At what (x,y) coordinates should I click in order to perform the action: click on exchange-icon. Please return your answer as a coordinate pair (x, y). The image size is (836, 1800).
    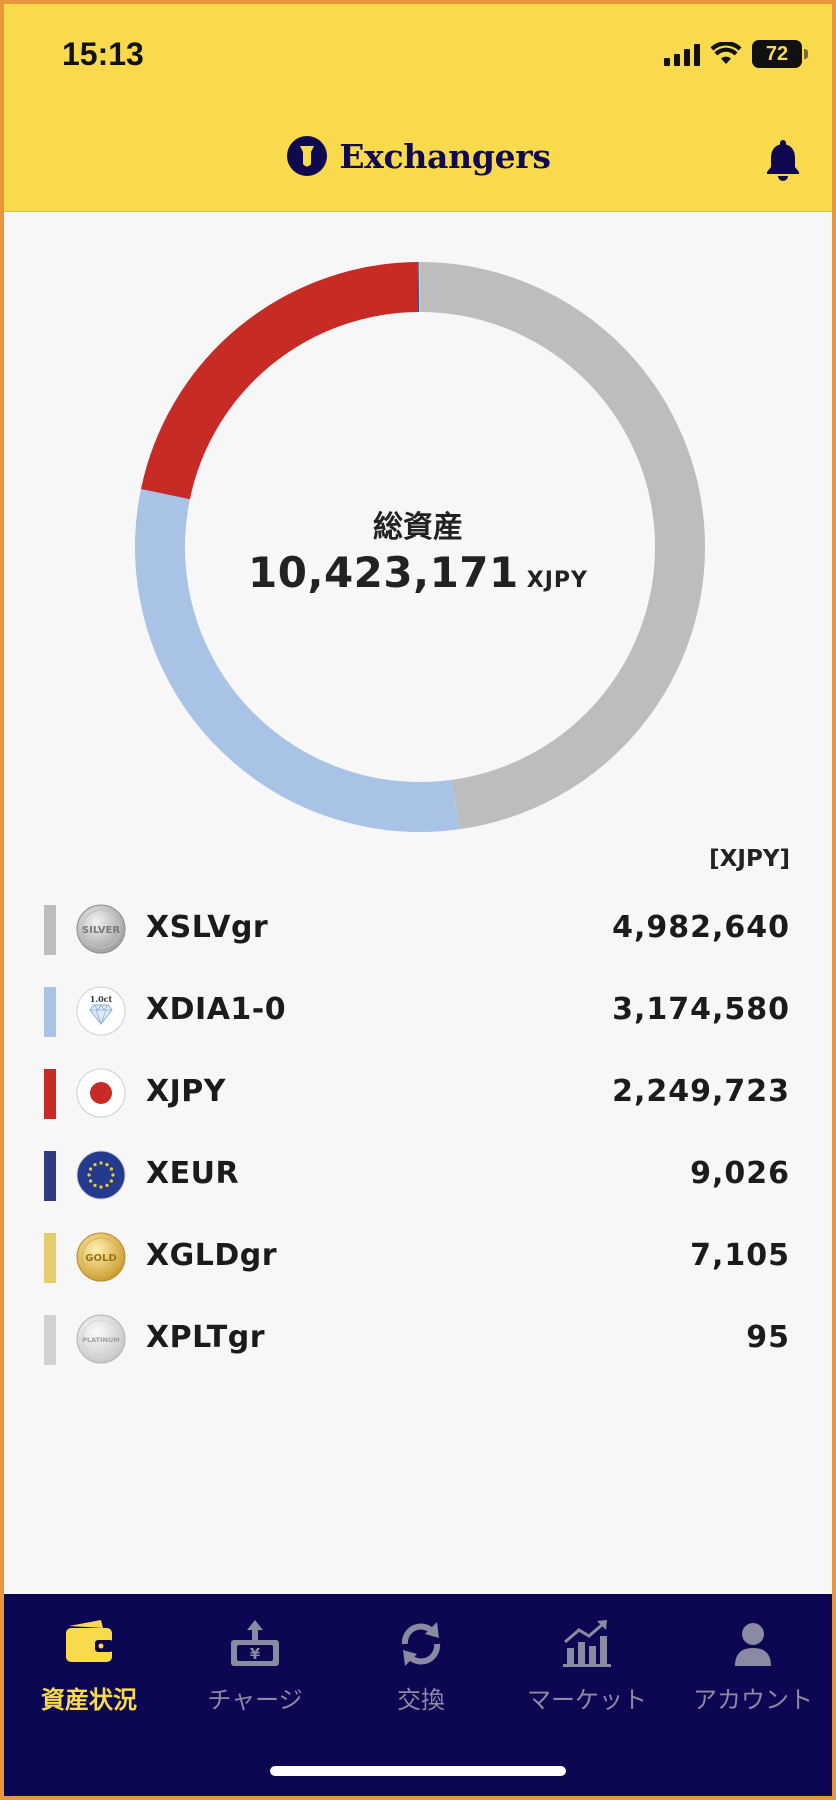
    Looking at the image, I should click on (421, 1644).